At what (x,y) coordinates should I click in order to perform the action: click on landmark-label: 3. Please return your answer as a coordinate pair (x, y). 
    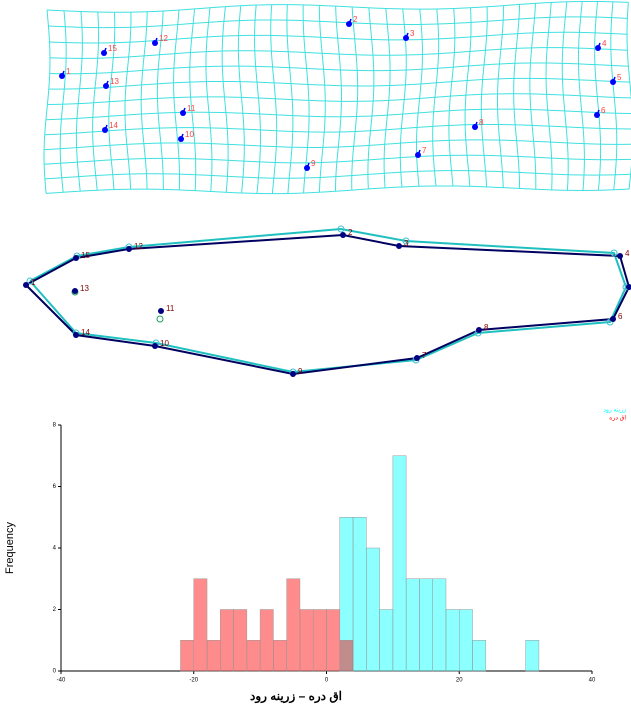
    Looking at the image, I should click on (406, 243).